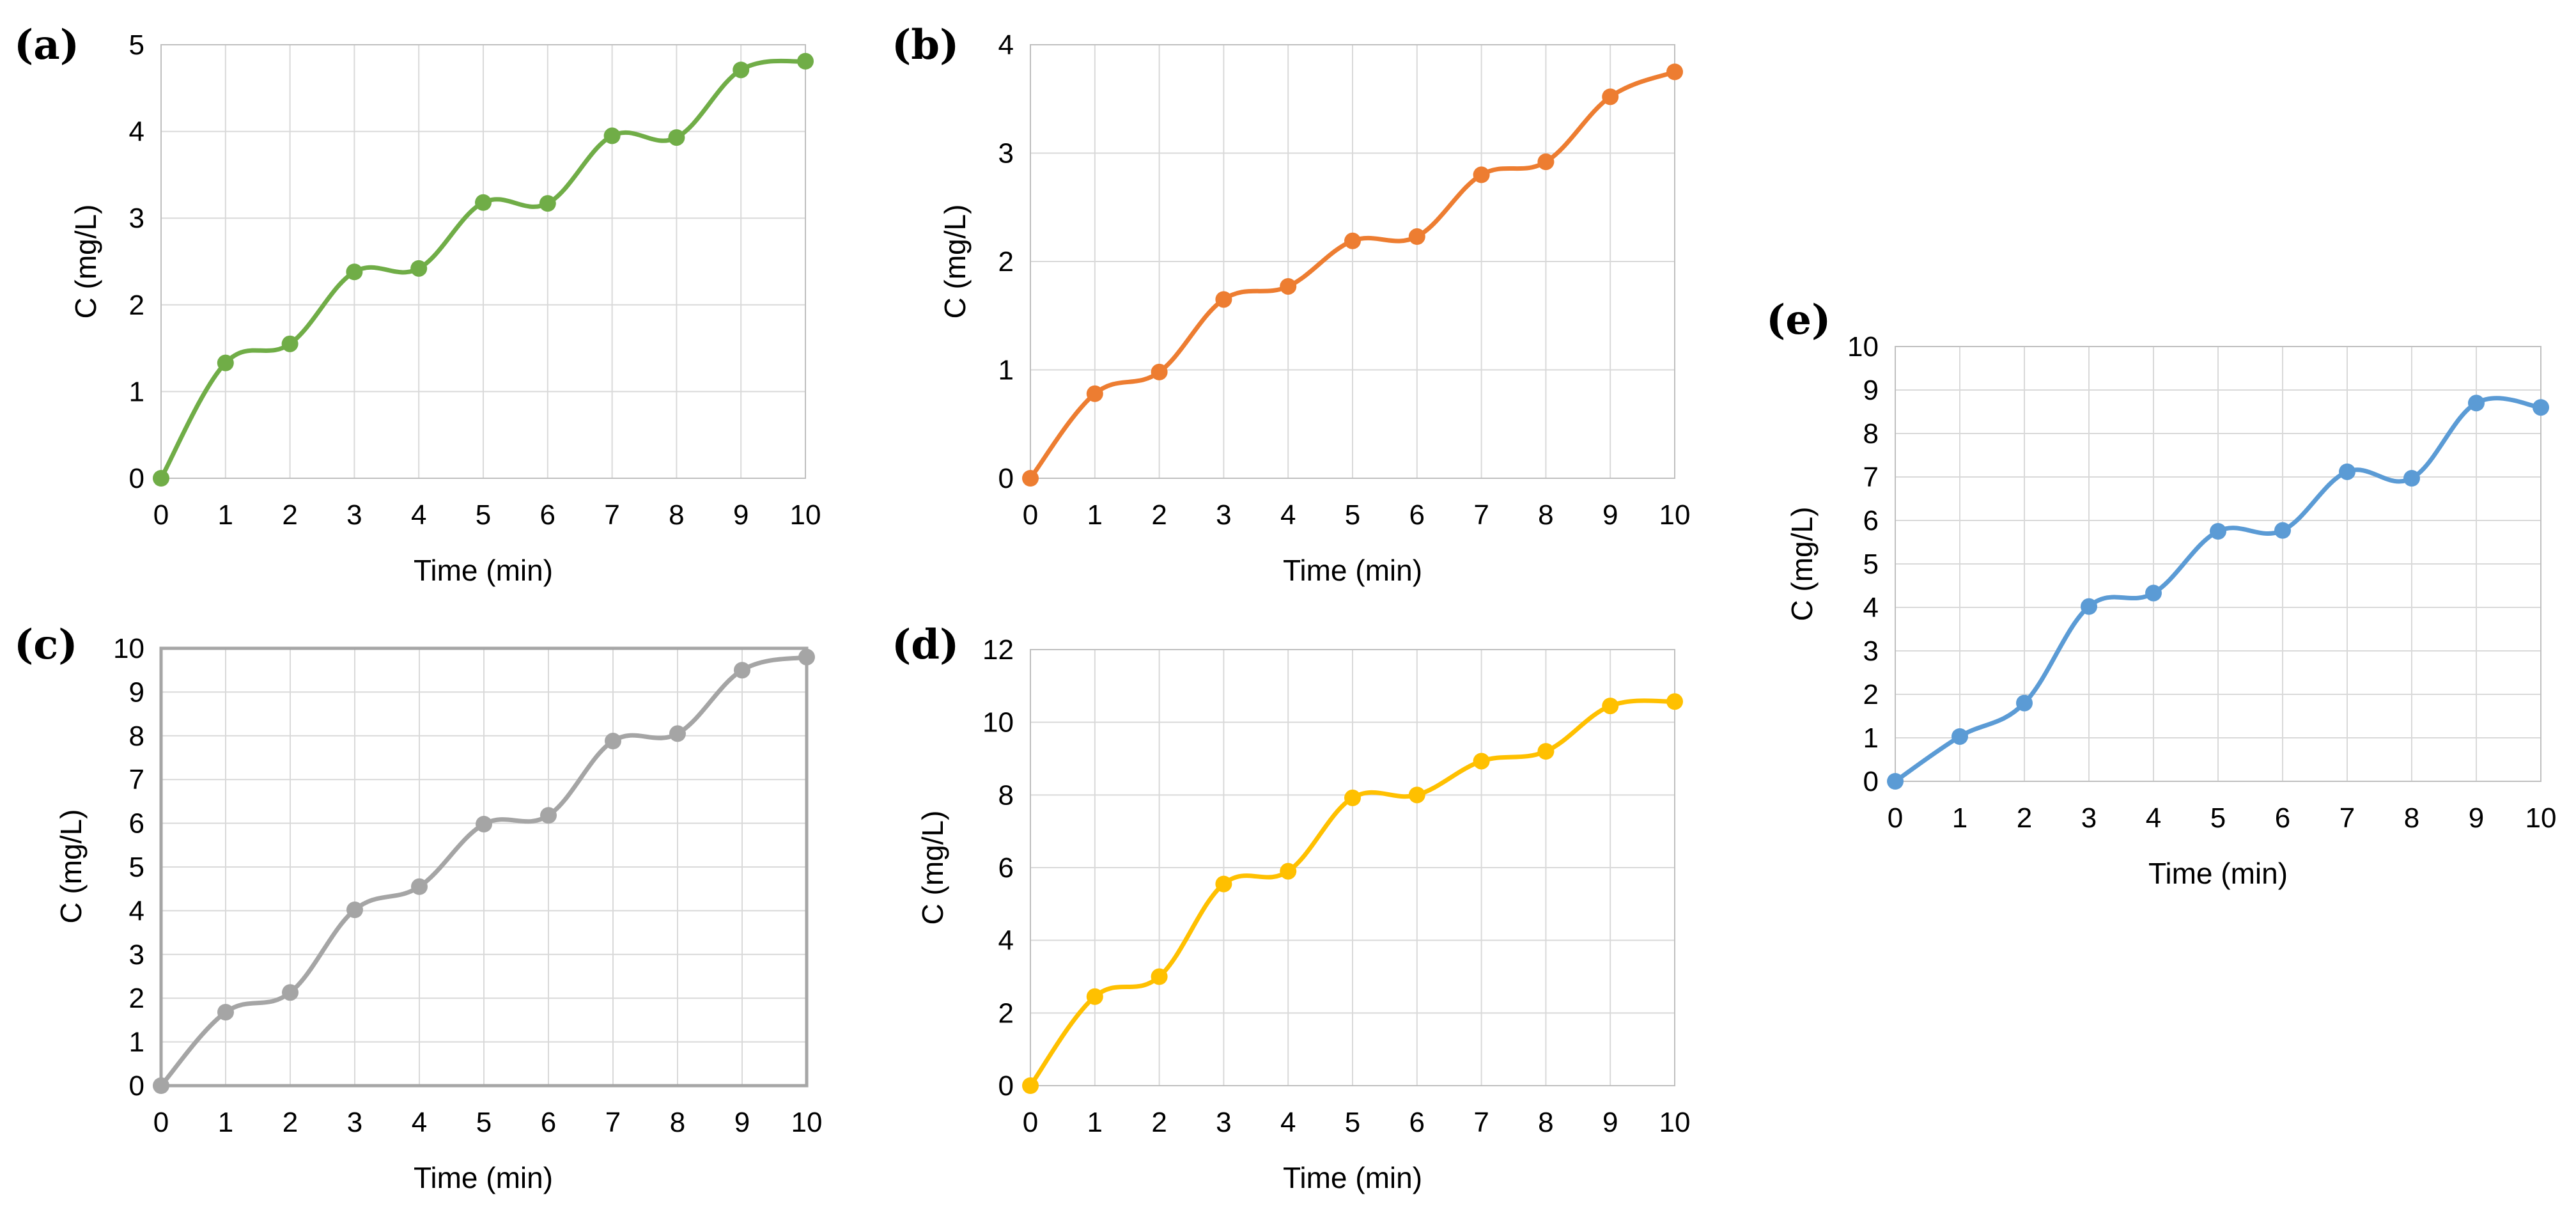 The width and height of the screenshot is (2576, 1218). Describe the element at coordinates (955, 262) in the screenshot. I see `y-axis-title-b: C (mg/L)` at that location.